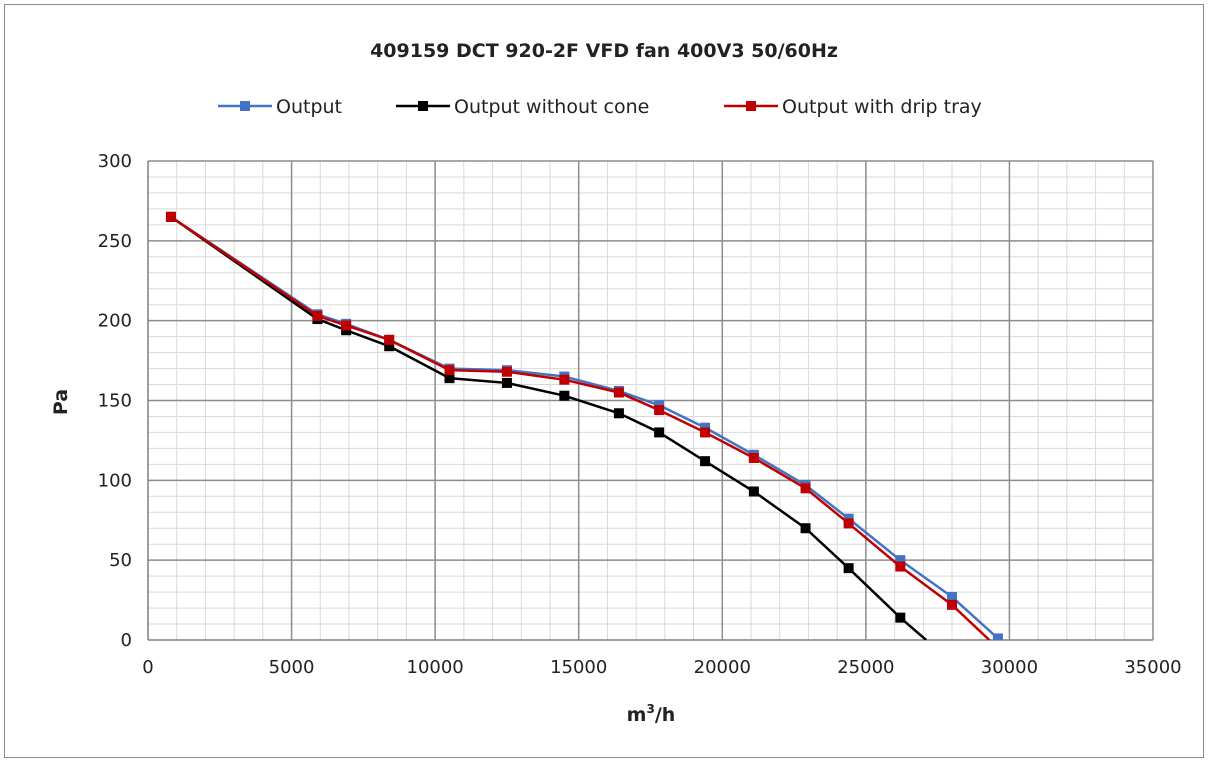 The image size is (1208, 762). I want to click on legend-label: Output without cone, so click(551, 107).